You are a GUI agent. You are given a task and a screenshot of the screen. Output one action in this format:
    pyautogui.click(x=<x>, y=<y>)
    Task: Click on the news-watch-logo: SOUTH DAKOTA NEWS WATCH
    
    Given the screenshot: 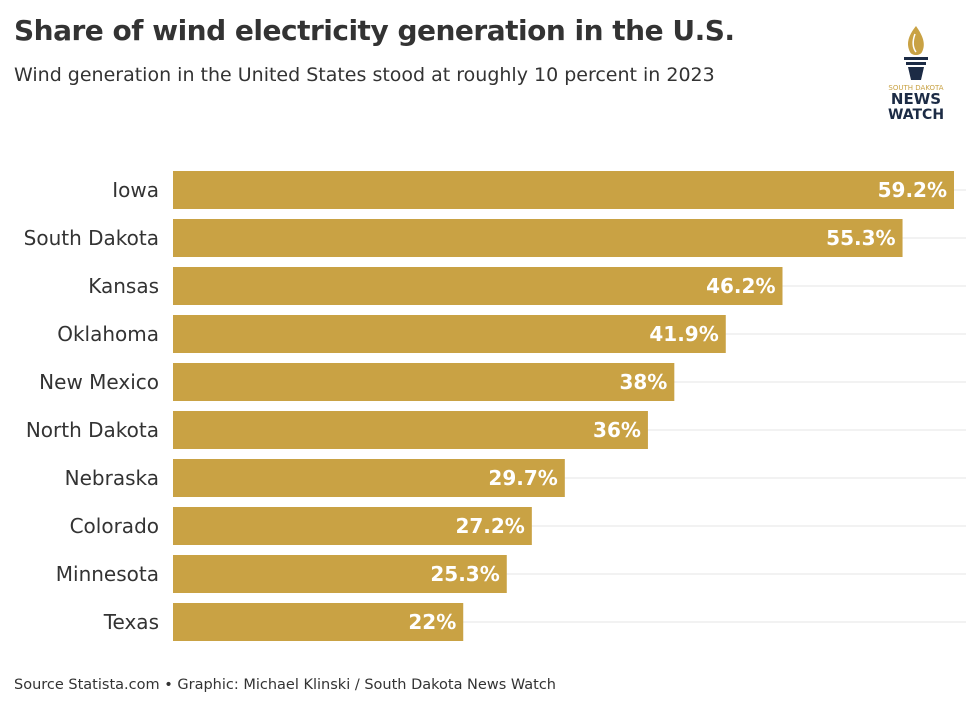 What is the action you would take?
    pyautogui.click(x=916, y=74)
    